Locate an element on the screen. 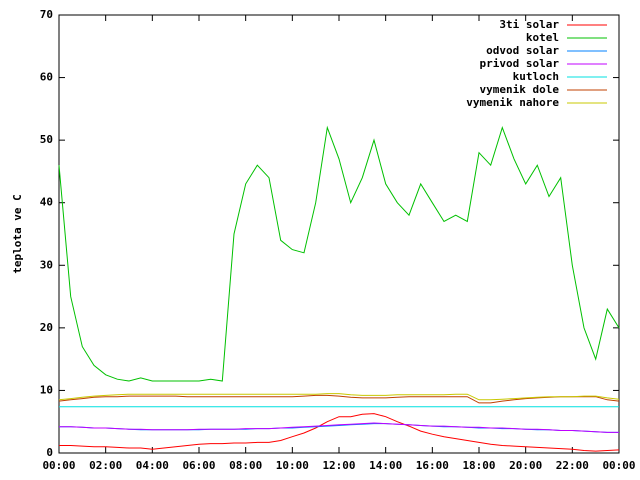 This screenshot has height=480, width=640. y-tick-label: 10 is located at coordinates (46, 389).